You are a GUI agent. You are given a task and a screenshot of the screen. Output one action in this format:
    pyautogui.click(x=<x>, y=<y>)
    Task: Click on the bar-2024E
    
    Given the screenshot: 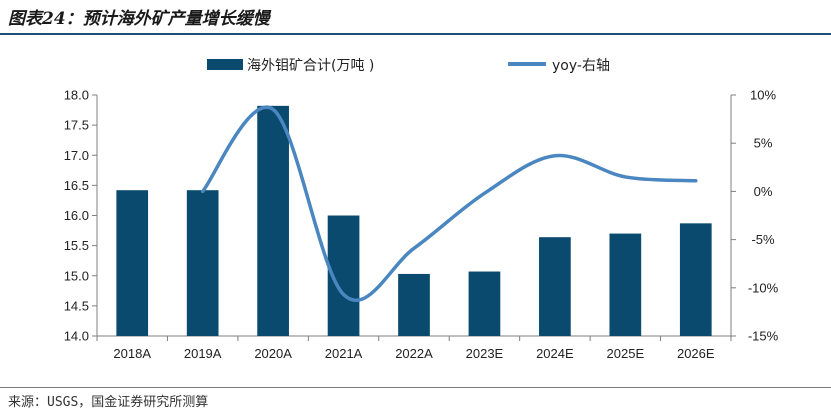 What is the action you would take?
    pyautogui.click(x=555, y=286)
    